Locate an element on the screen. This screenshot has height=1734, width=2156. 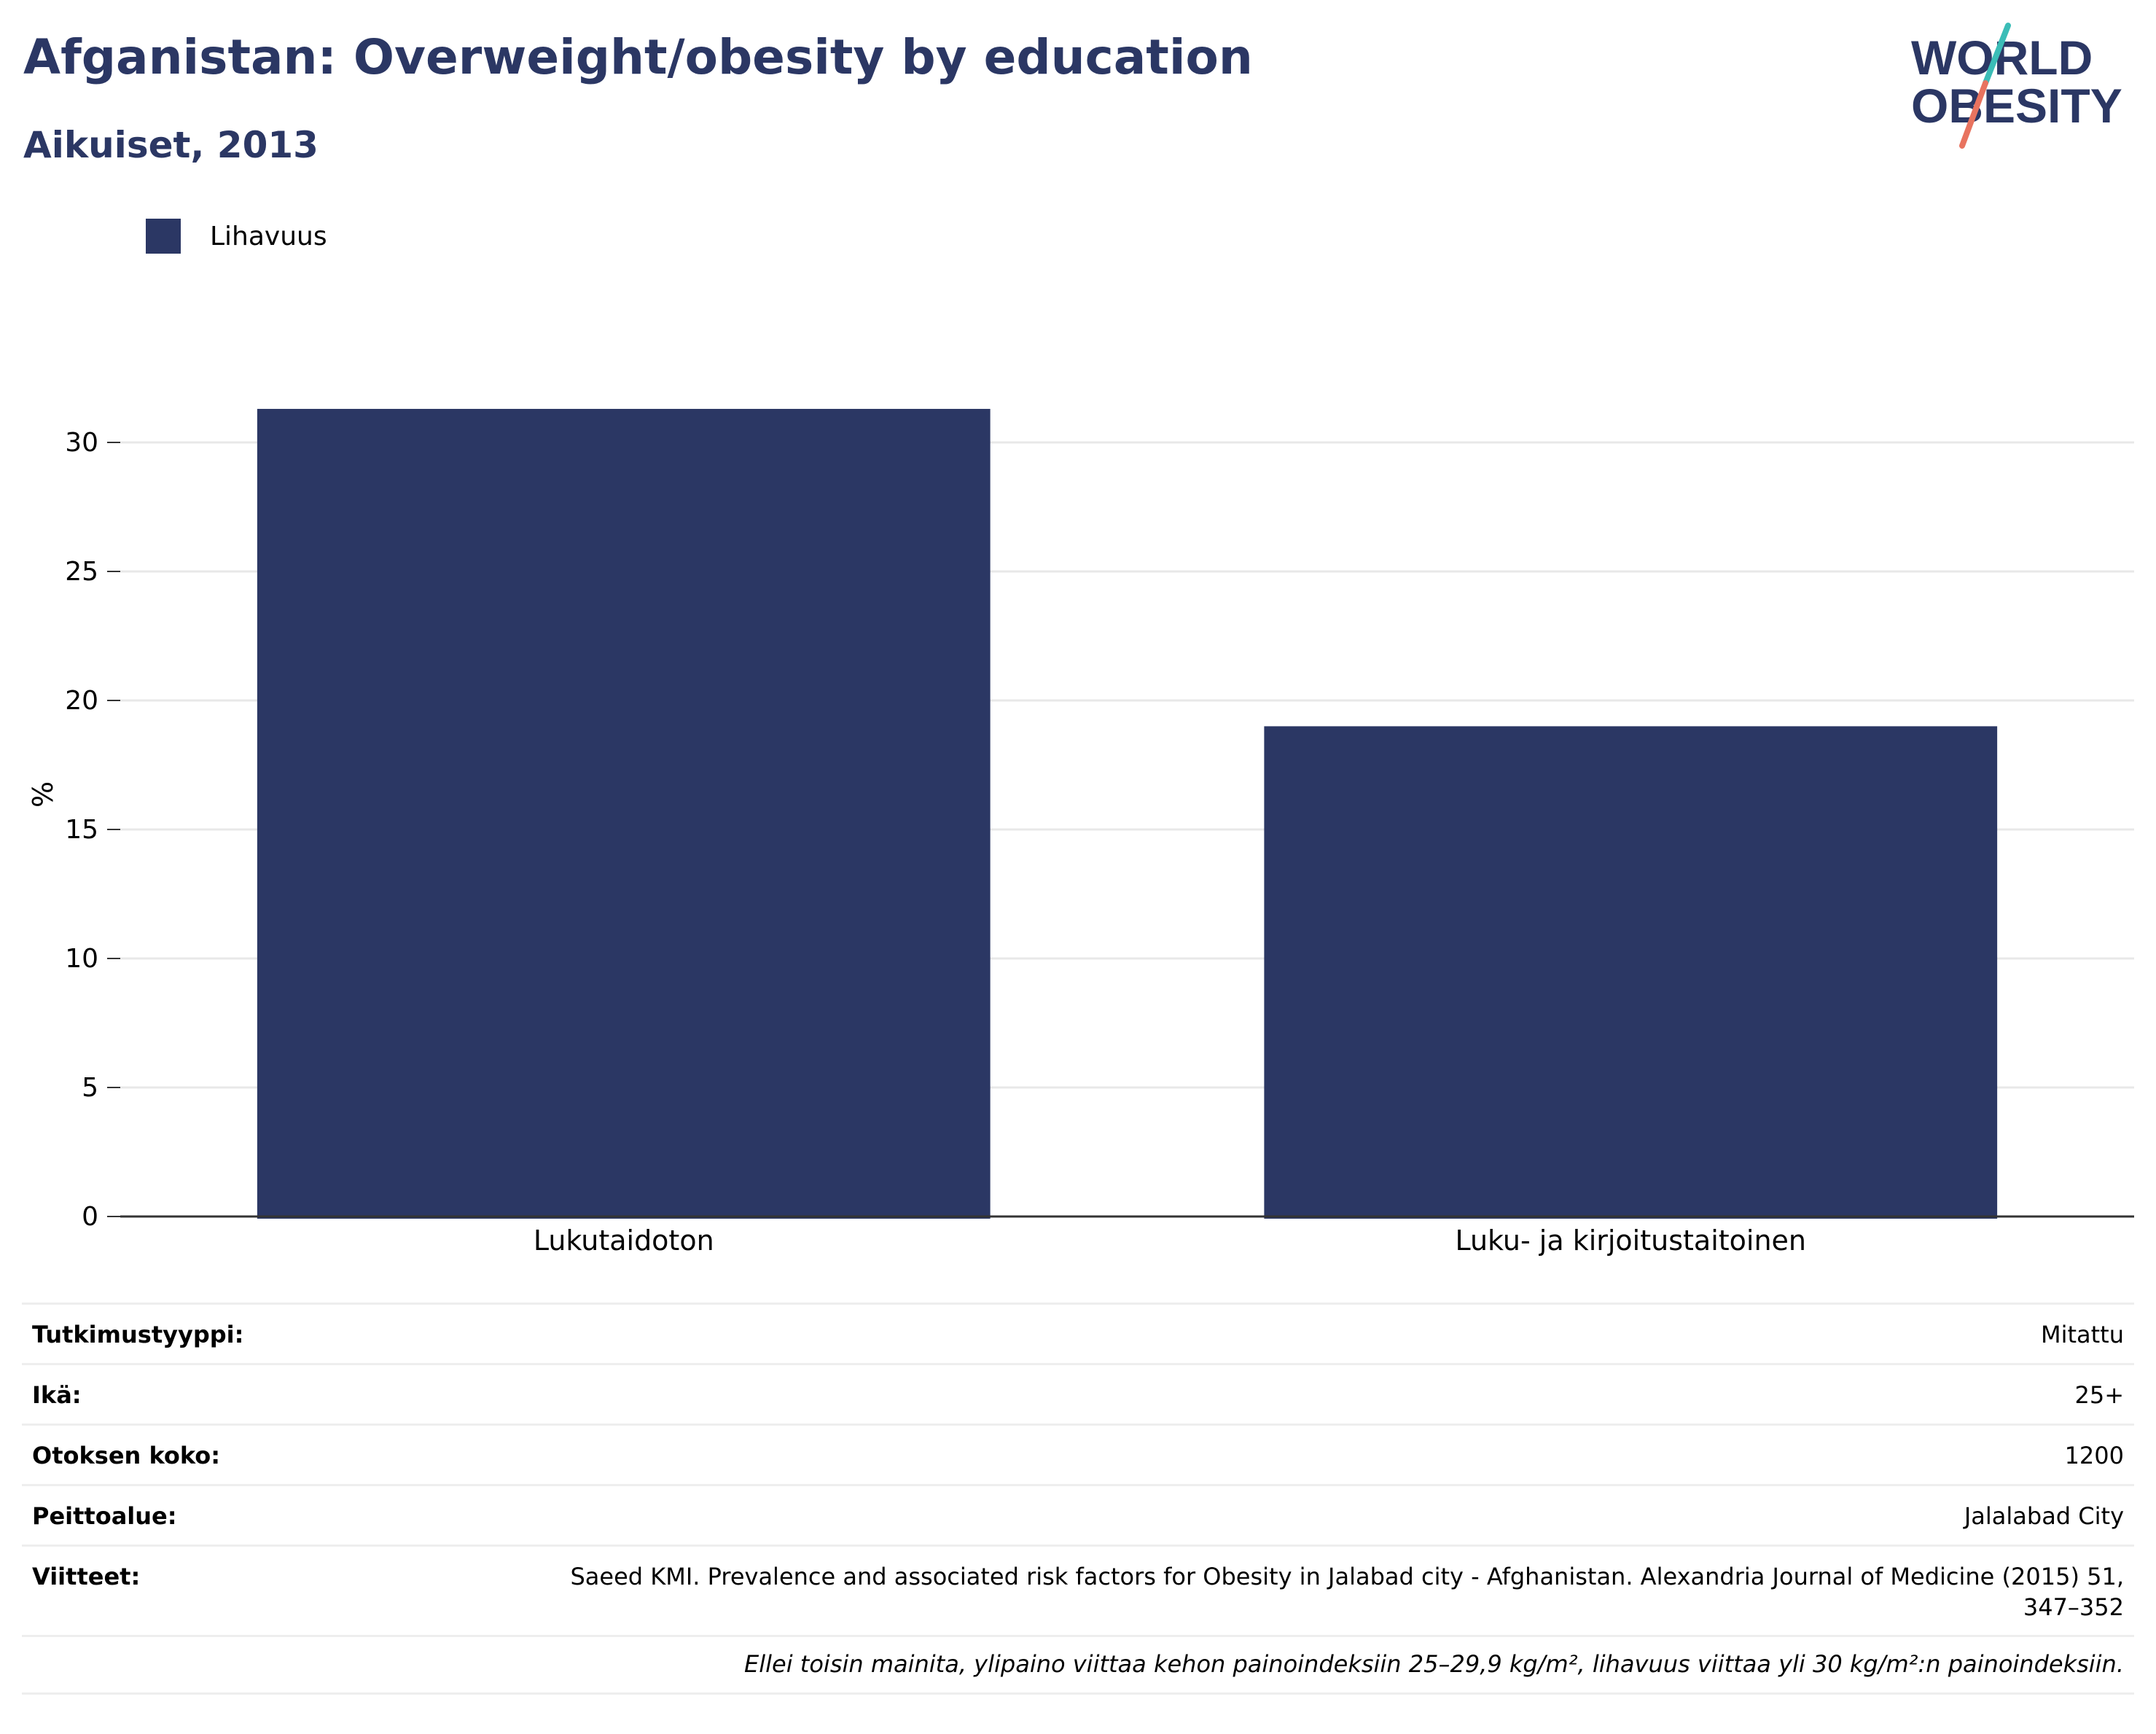
y-axis-label: % is located at coordinates (43, 794).